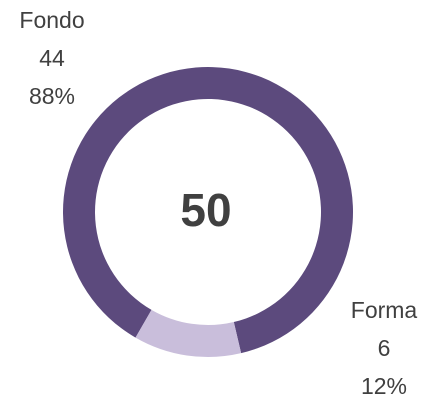 This screenshot has width=427, height=401. I want to click on value-label: 44, so click(52, 58).